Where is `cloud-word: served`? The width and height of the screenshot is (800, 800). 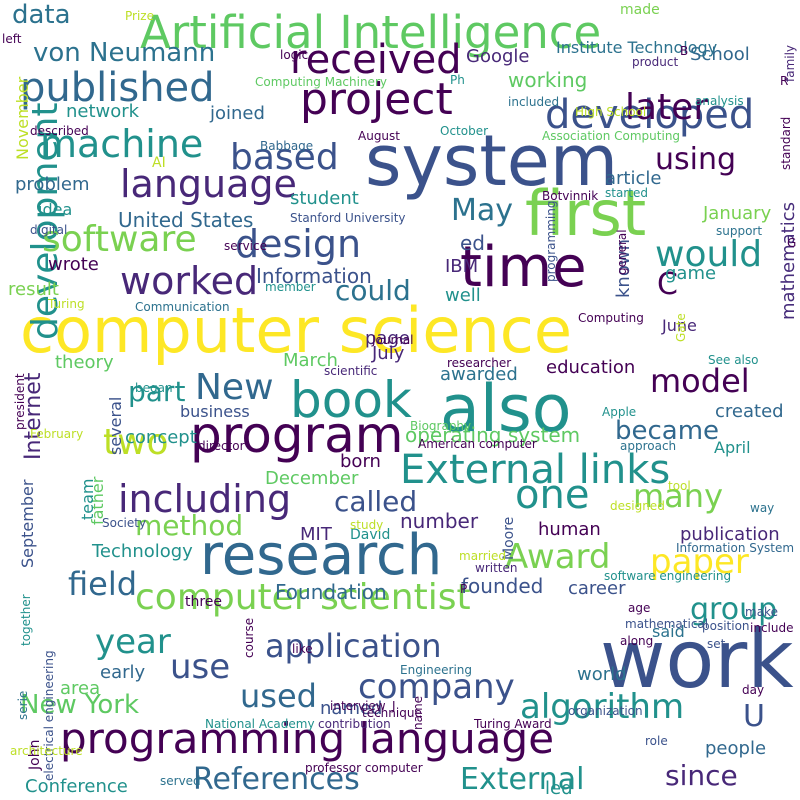
cloud-word: served is located at coordinates (180, 781).